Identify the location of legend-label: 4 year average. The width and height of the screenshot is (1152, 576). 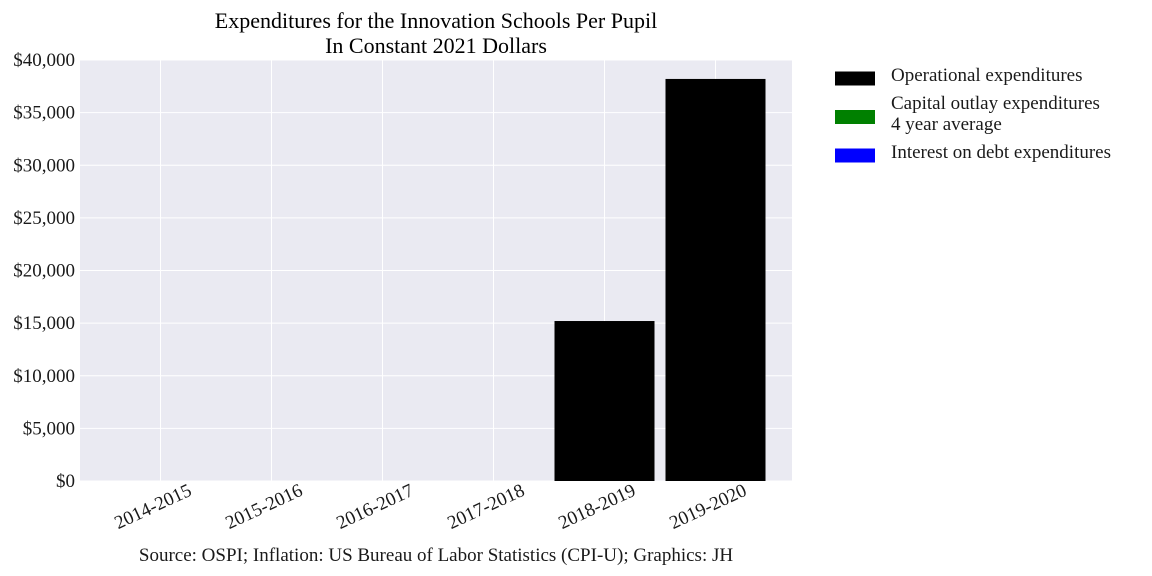
(946, 124).